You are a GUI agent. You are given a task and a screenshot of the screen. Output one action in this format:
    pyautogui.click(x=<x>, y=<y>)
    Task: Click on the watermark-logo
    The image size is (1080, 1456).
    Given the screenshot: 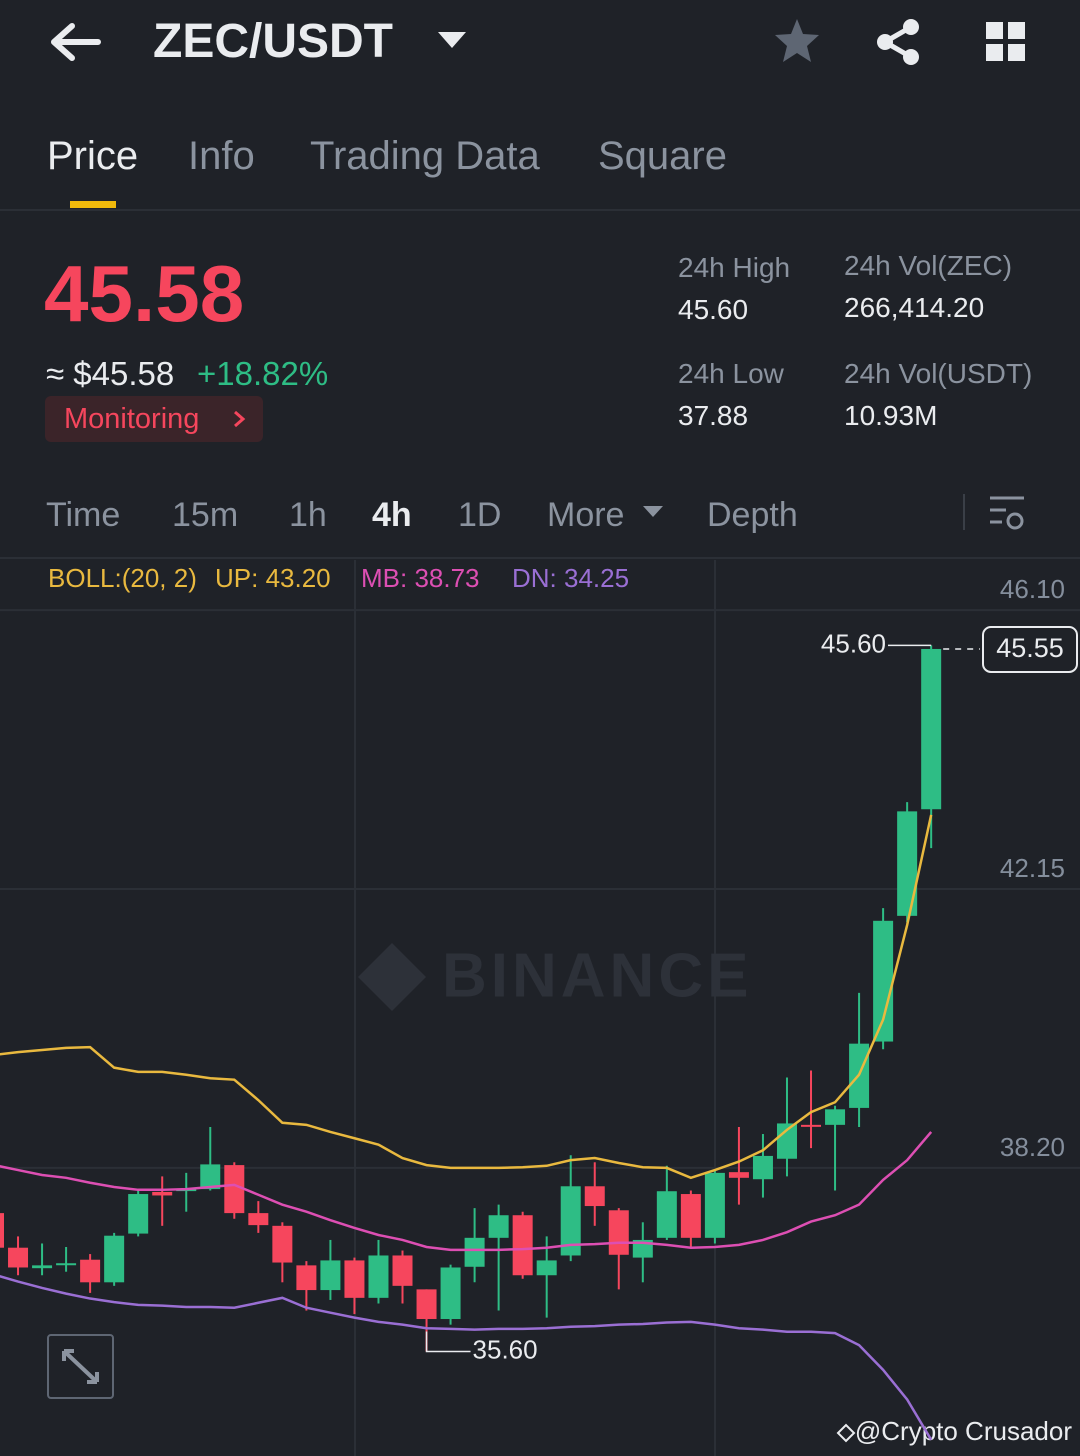 What is the action you would take?
    pyautogui.click(x=392, y=977)
    